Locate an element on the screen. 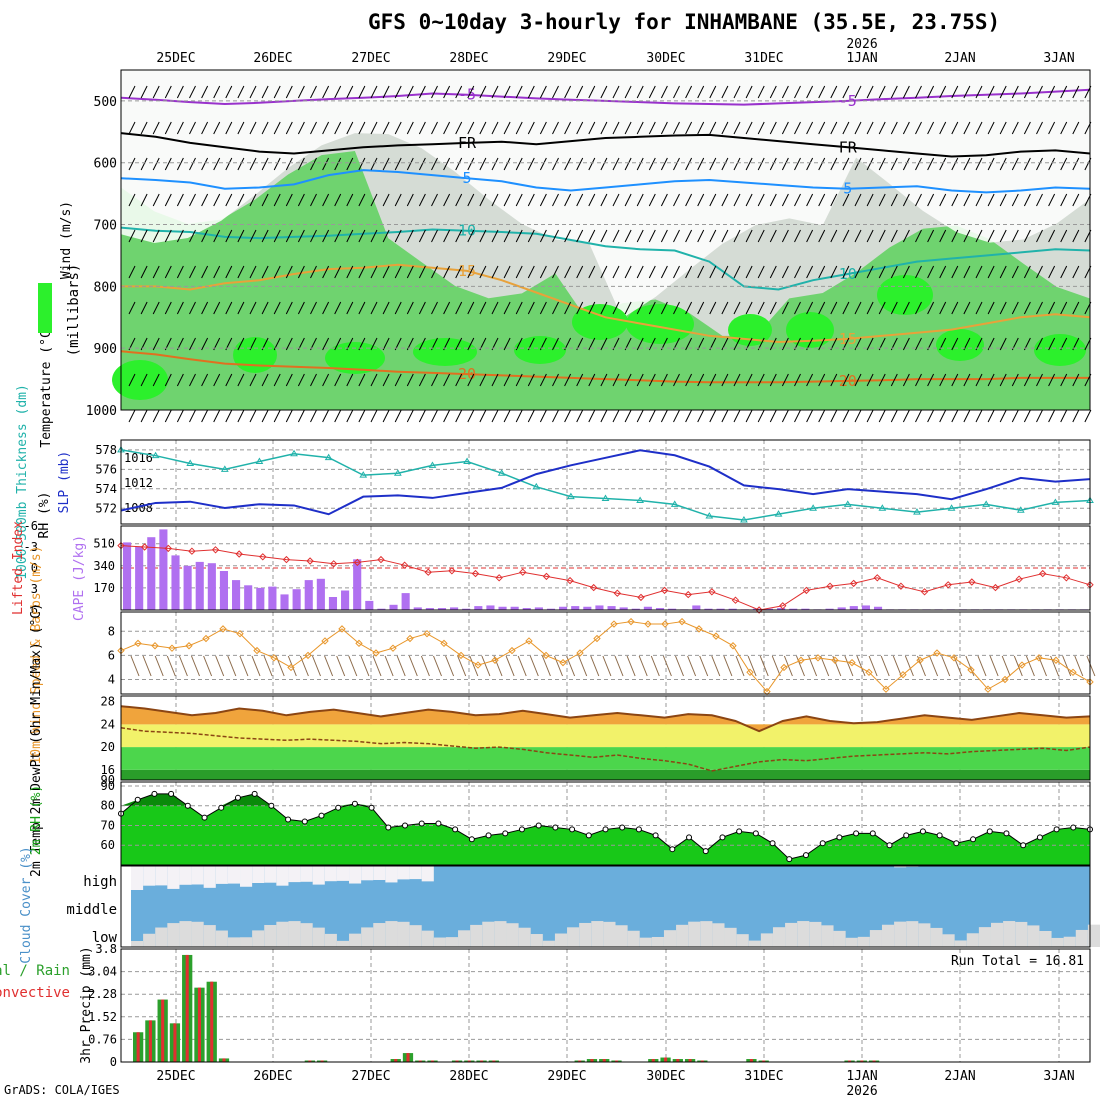  wind-tick: 4 is located at coordinates (111, 680).